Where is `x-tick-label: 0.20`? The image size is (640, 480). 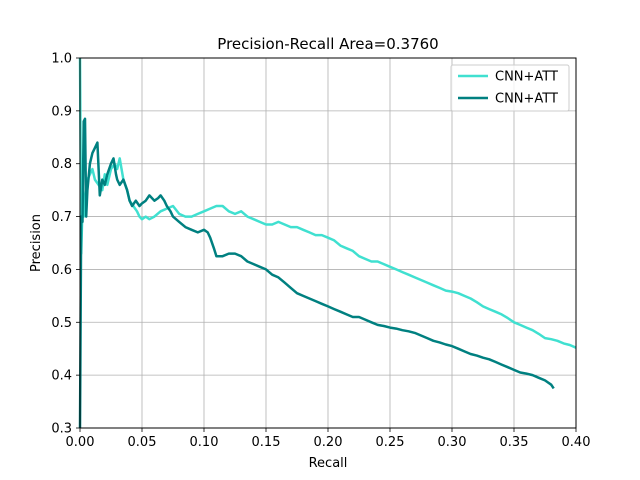
x-tick-label: 0.20 is located at coordinates (328, 442).